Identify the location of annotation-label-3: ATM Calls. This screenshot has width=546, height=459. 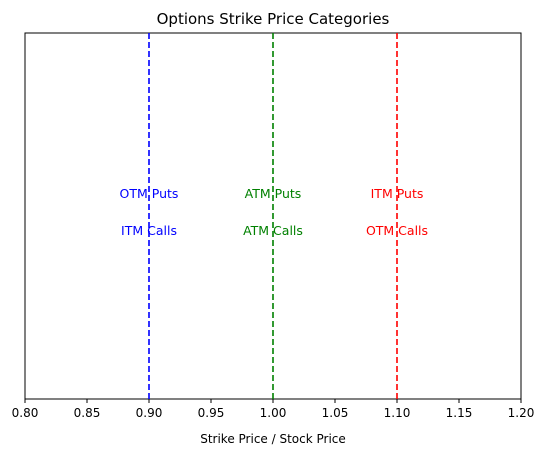
(273, 230).